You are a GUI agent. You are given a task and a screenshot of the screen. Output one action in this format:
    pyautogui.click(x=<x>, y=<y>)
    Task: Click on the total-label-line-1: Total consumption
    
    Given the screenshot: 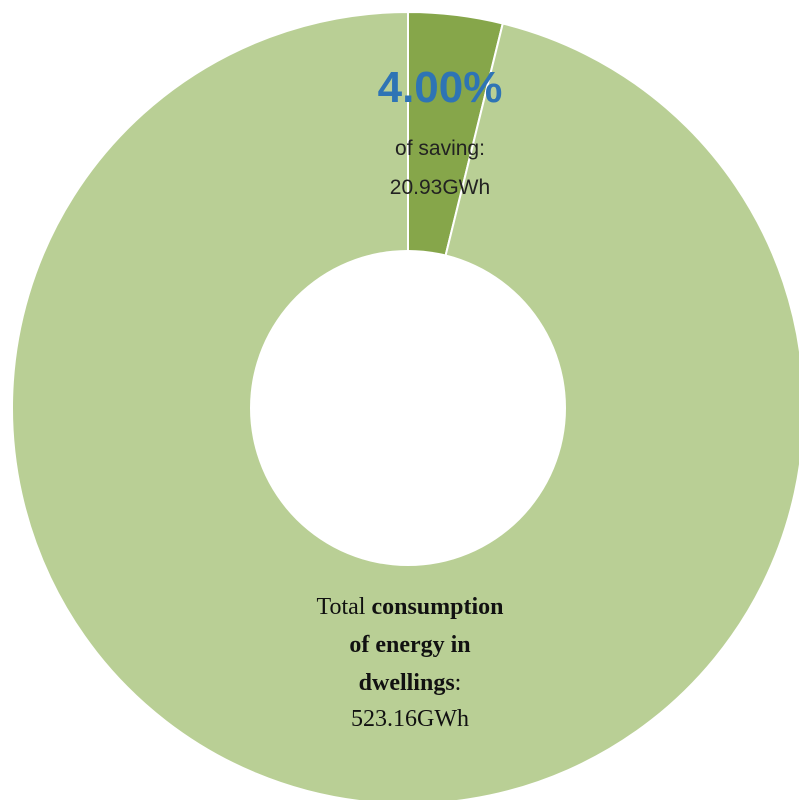 What is the action you would take?
    pyautogui.click(x=410, y=607)
    